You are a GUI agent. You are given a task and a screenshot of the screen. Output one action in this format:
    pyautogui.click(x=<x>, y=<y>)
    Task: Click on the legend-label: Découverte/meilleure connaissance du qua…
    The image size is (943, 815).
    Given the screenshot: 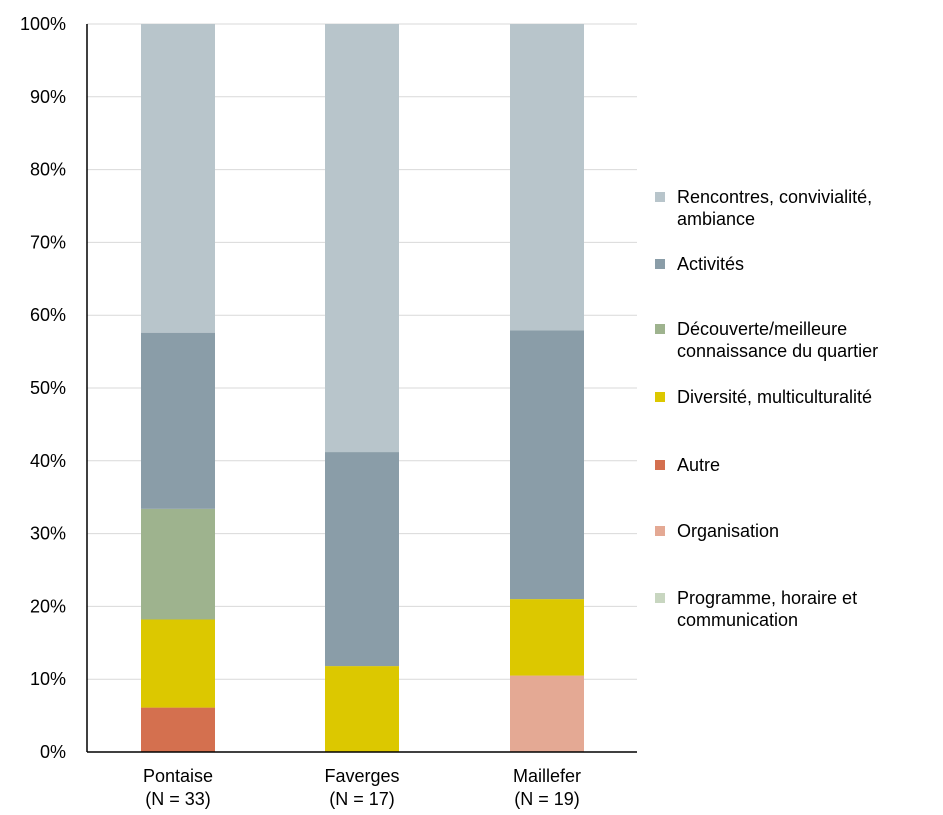 What is the action you would take?
    pyautogui.click(x=778, y=340)
    